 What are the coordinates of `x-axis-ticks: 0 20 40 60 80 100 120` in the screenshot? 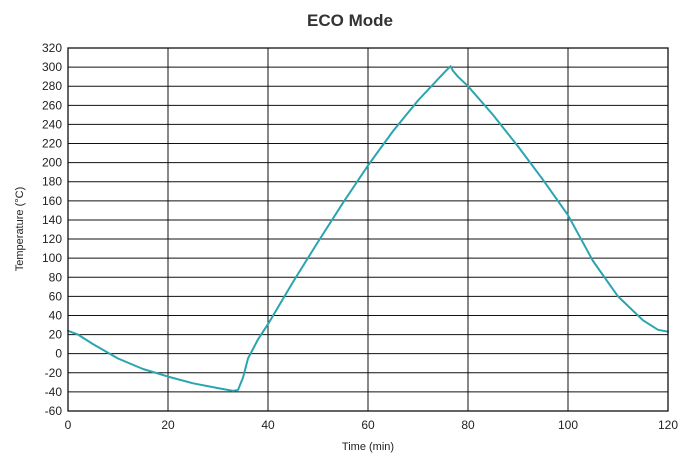 It's located at (372, 425).